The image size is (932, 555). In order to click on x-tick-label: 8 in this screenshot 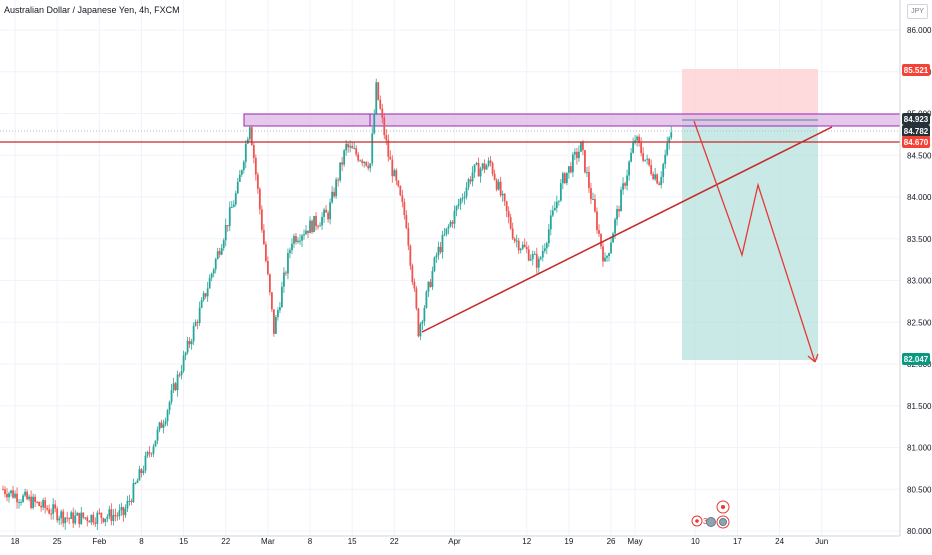, I will do `click(310, 541)`.